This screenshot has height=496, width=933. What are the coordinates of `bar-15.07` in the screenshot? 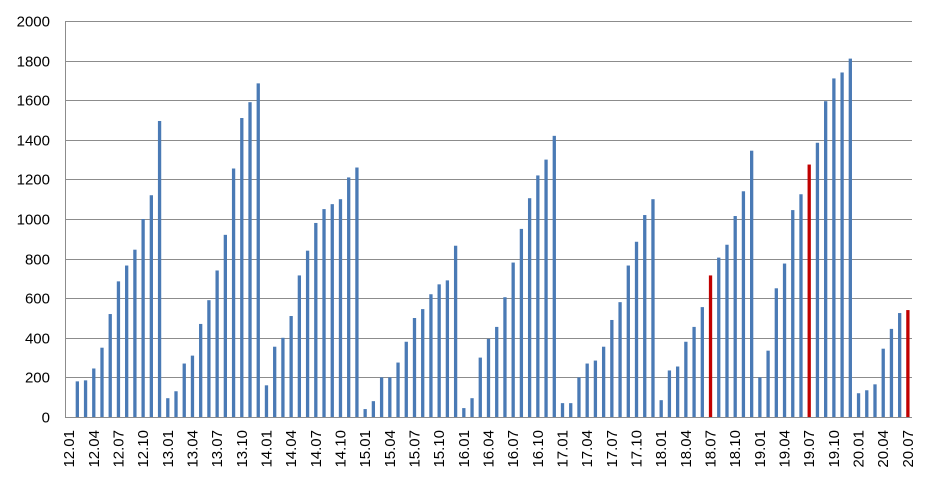 It's located at (414, 367).